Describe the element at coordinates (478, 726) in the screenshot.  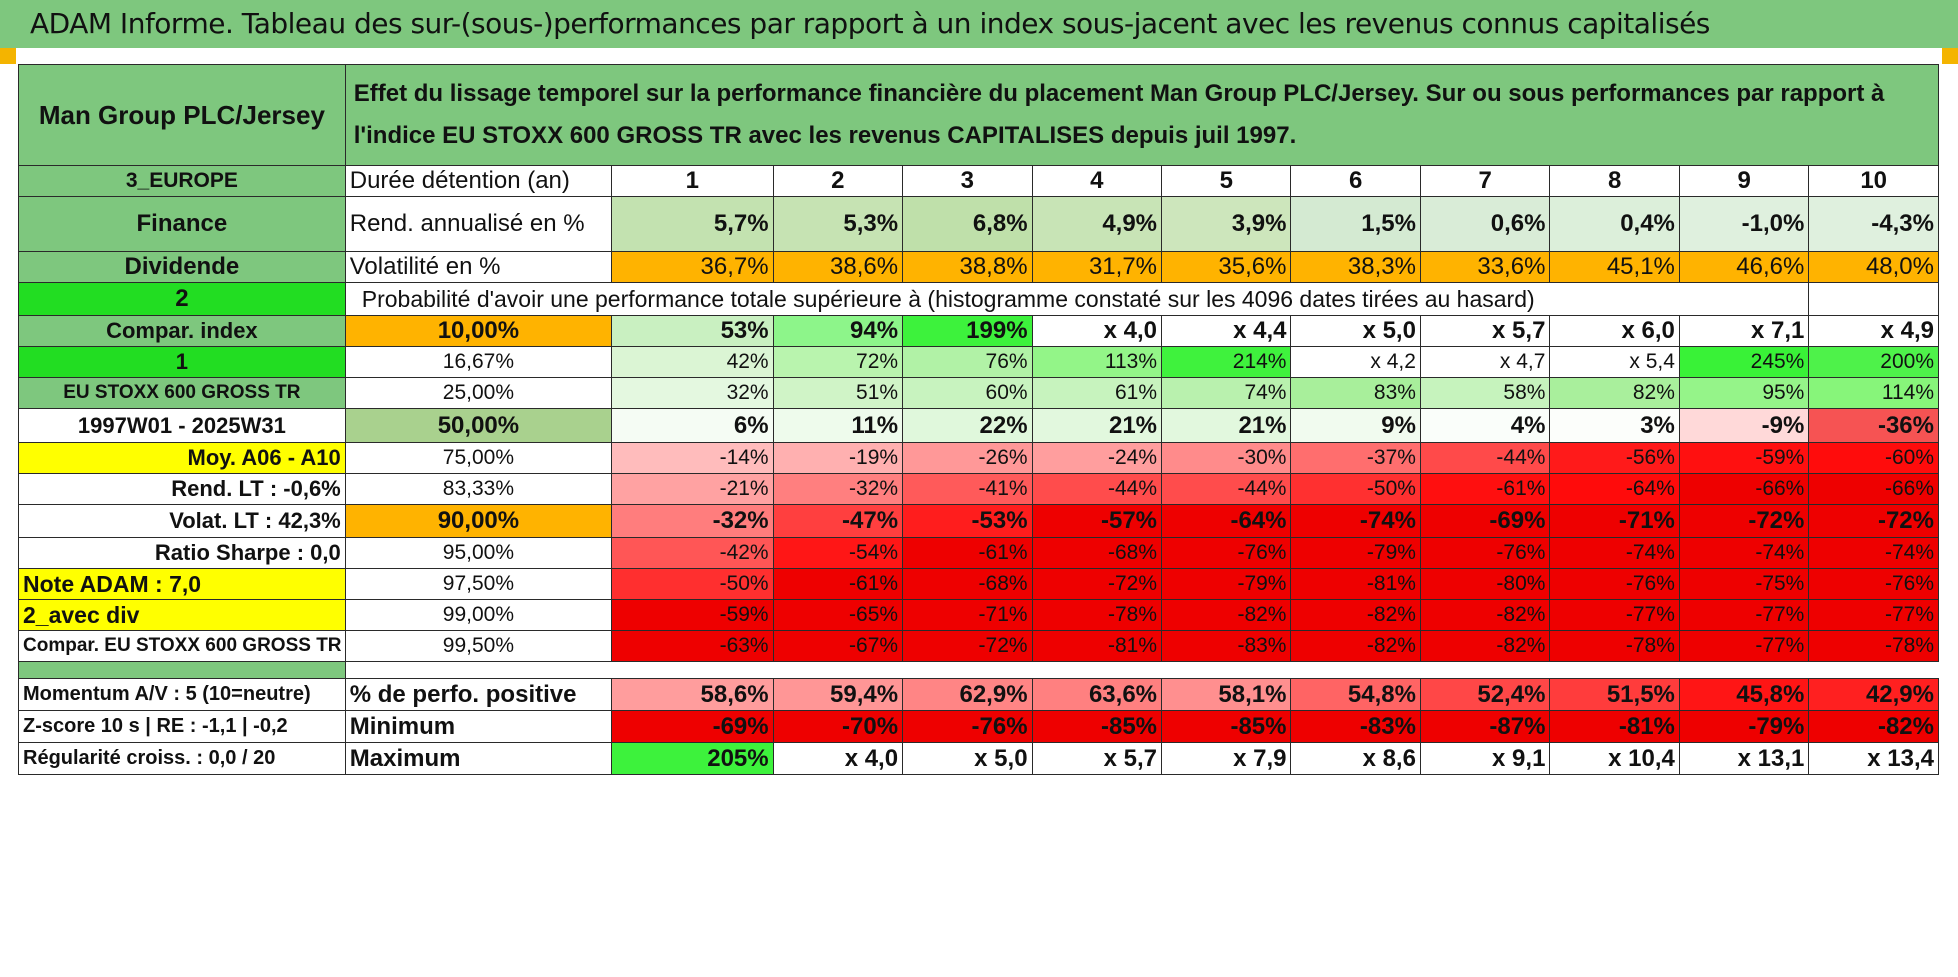
I see `summary-label: Minimum` at that location.